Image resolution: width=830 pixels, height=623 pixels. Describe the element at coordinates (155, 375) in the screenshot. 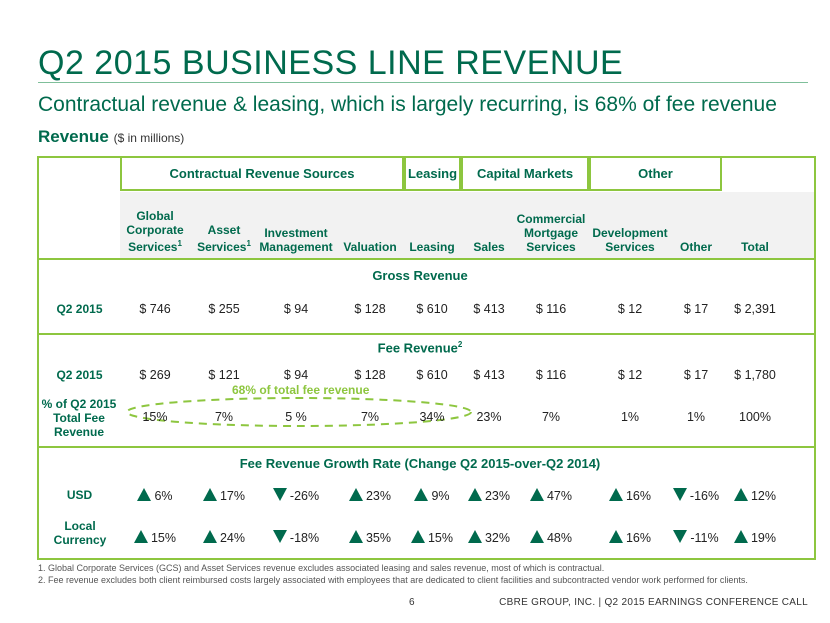

I see `fee-revenue-cell: $ 269` at that location.